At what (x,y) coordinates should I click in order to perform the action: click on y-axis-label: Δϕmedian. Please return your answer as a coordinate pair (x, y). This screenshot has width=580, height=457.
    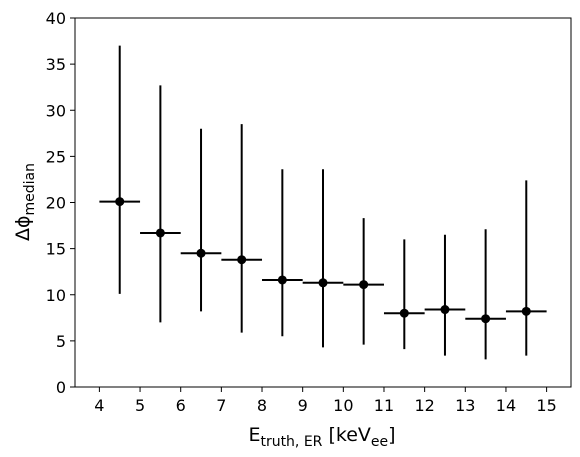
    Looking at the image, I should click on (25, 202).